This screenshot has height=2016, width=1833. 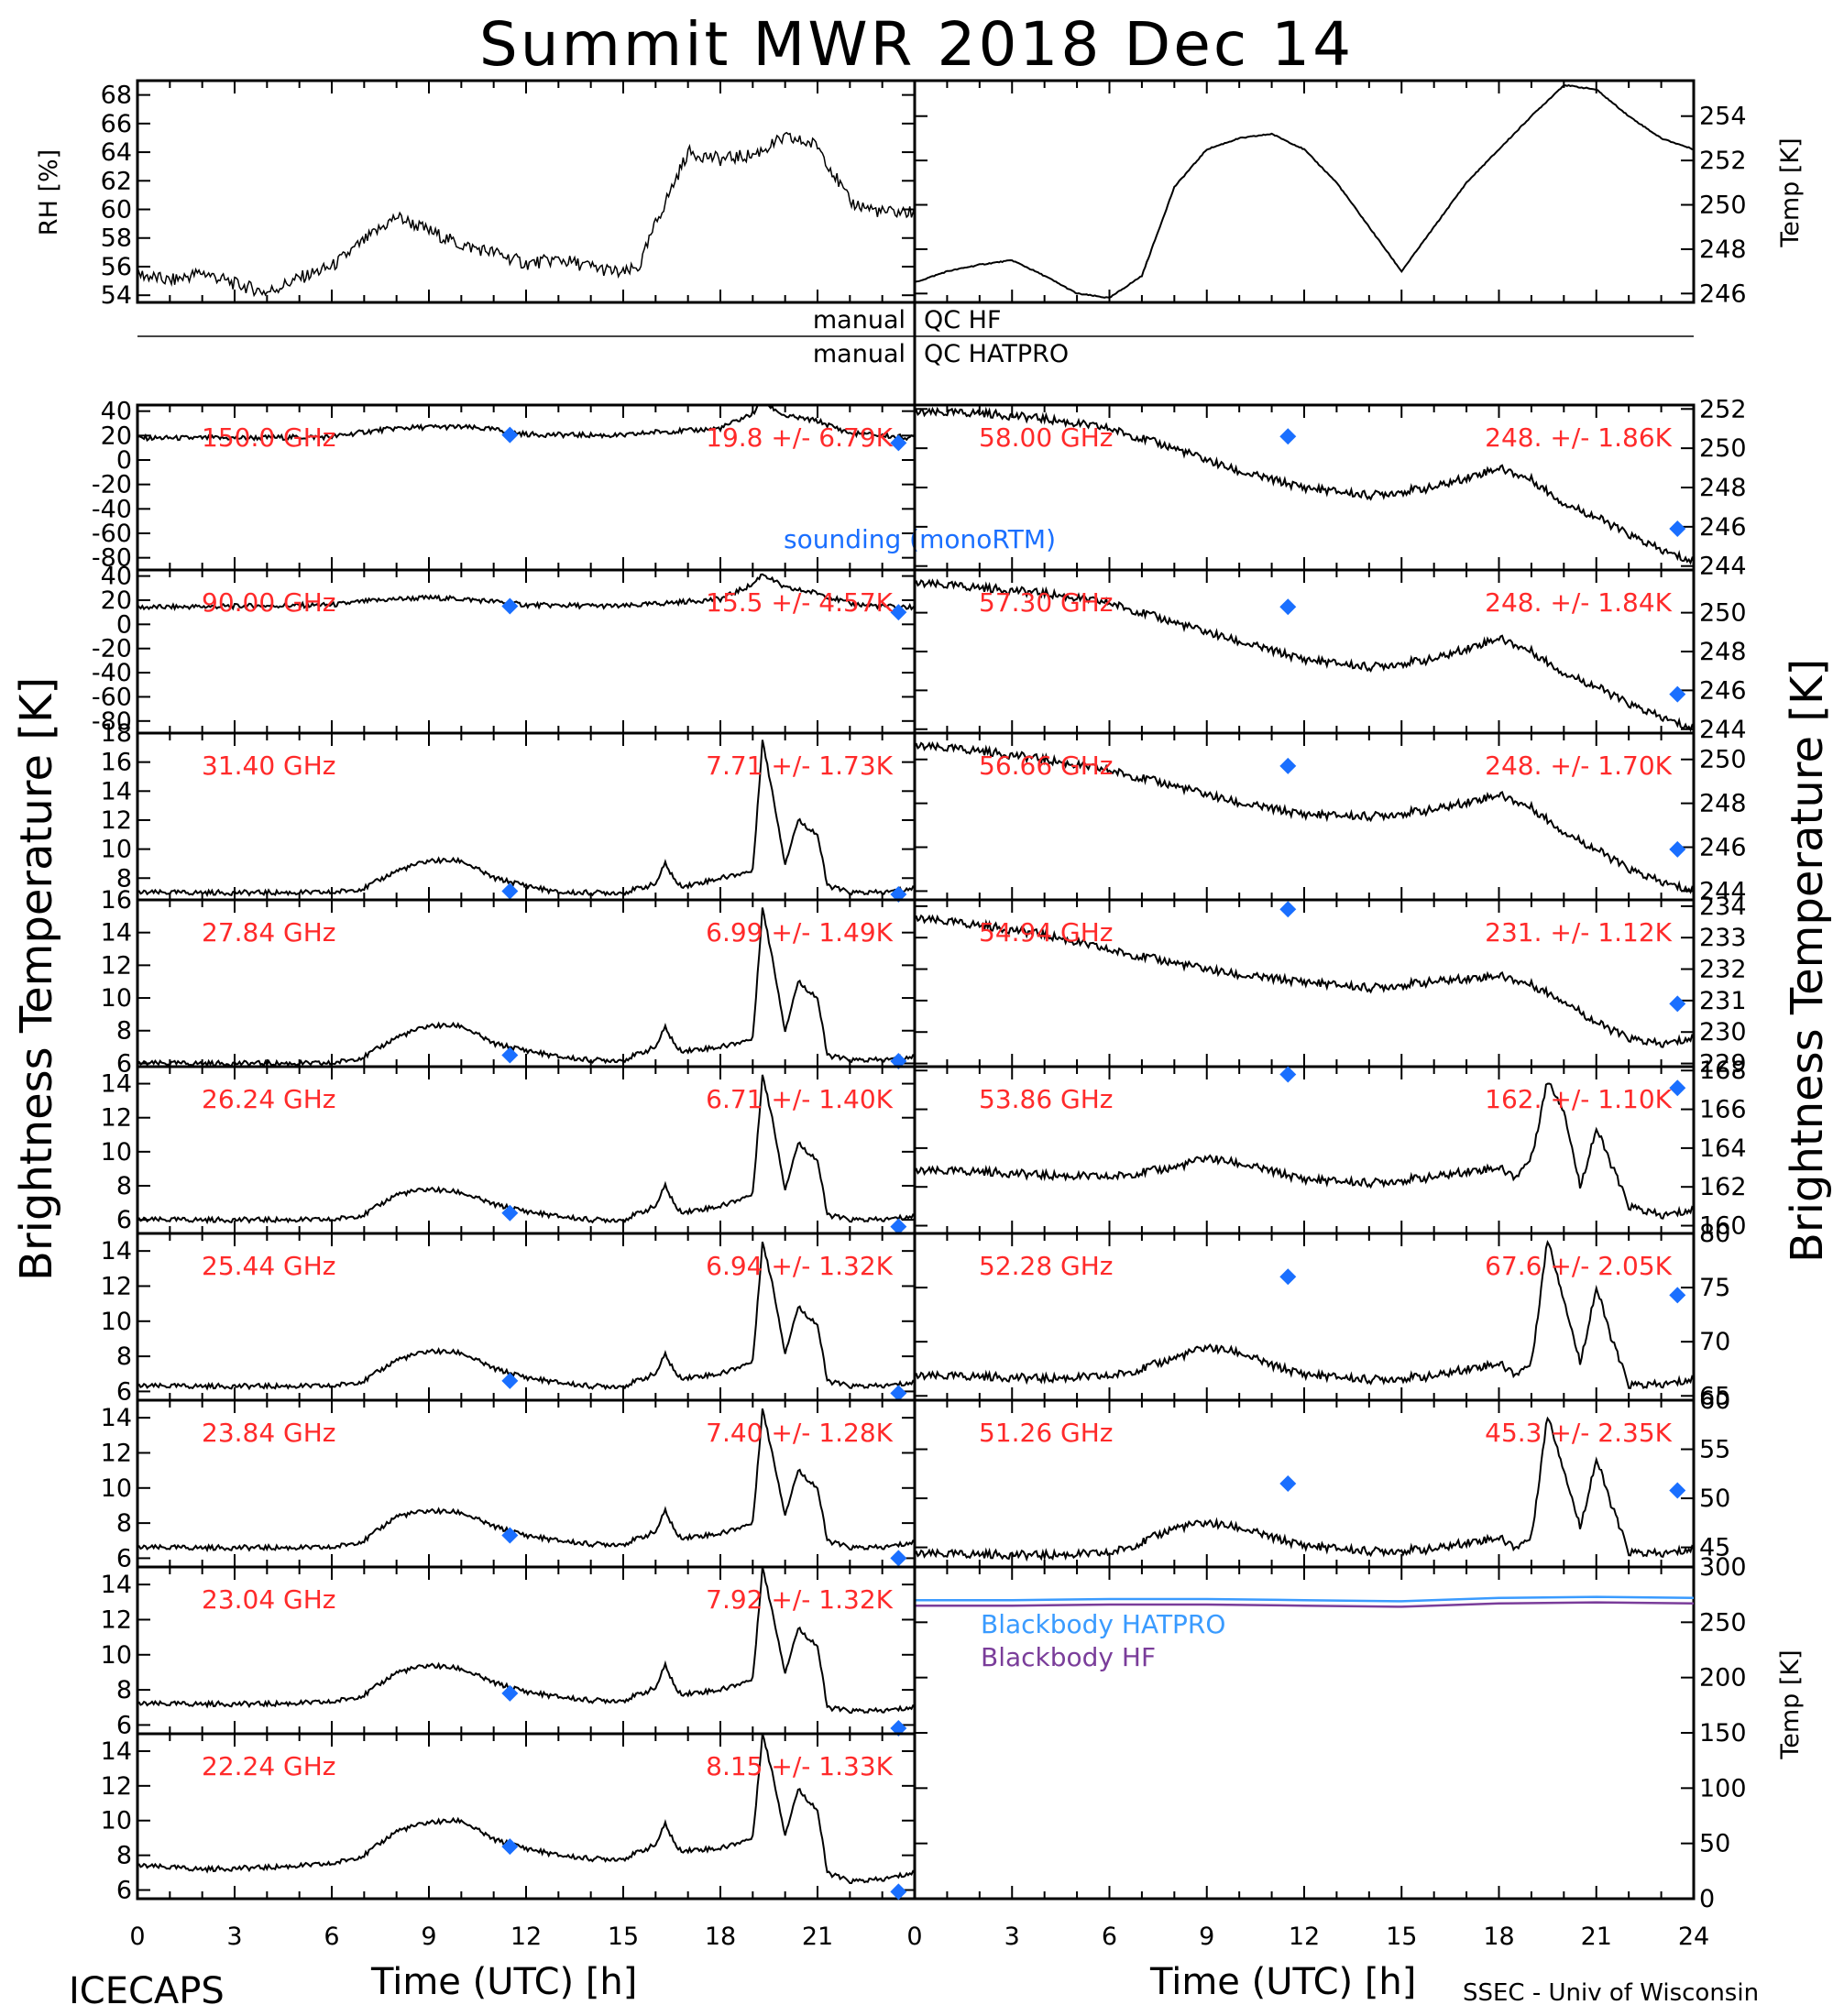 What do you see at coordinates (1714, 1396) in the screenshot?
I see `y-tick-label: 65` at bounding box center [1714, 1396].